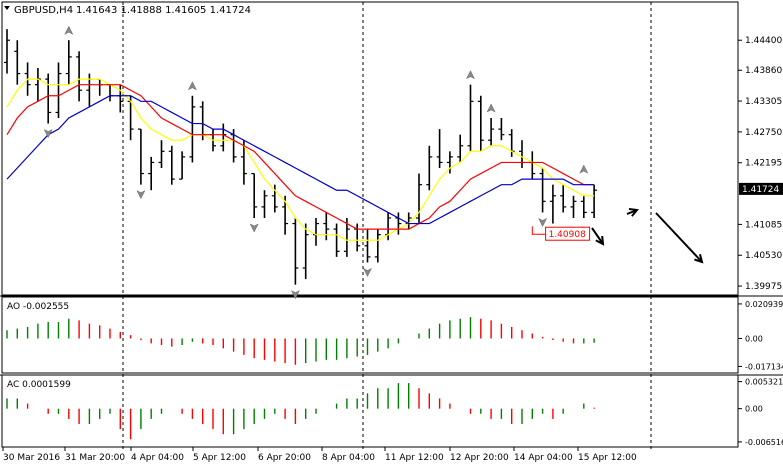 The height and width of the screenshot is (470, 783). What do you see at coordinates (763, 225) in the screenshot?
I see `price-tick-label: 1.41085` at bounding box center [763, 225].